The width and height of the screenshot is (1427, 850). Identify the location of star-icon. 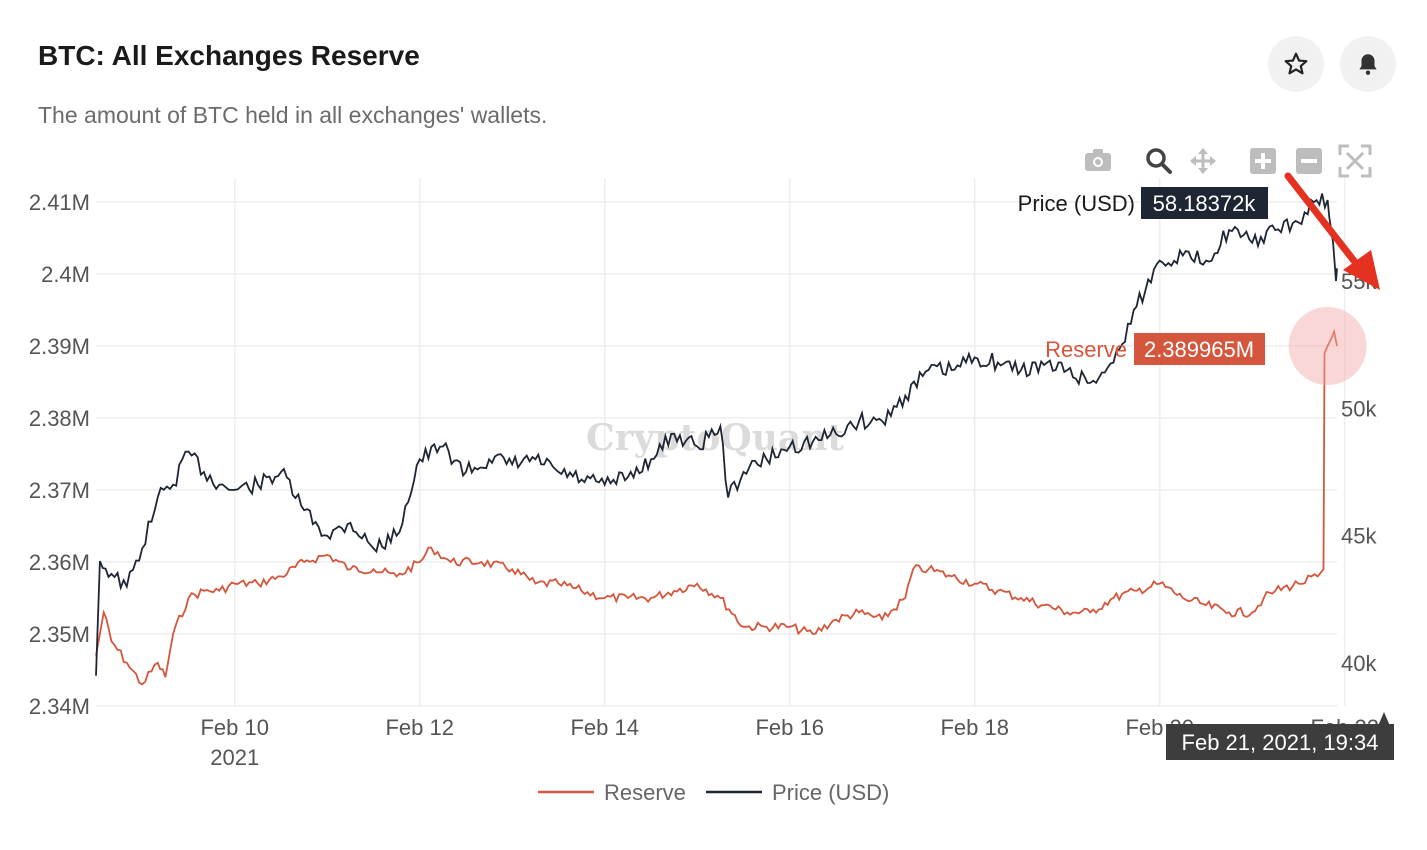
(1296, 63).